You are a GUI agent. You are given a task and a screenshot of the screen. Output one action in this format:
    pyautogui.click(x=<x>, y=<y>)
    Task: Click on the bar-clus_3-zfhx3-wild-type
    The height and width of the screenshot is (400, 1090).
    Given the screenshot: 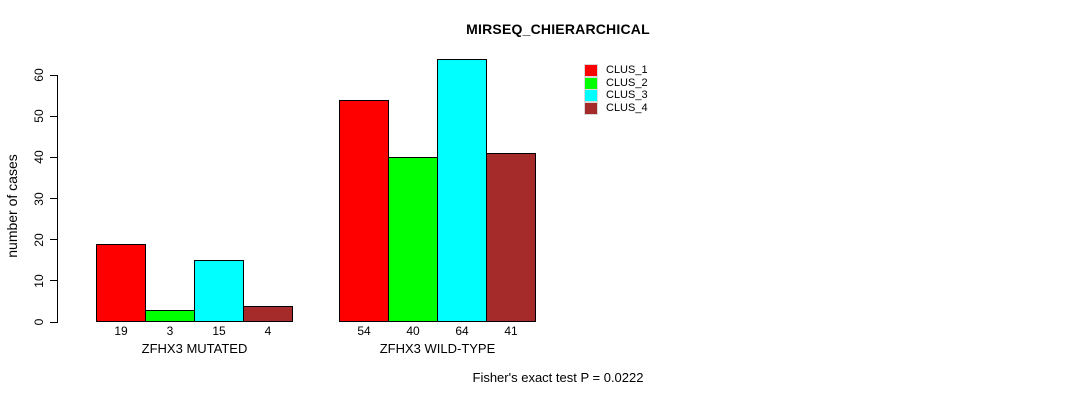 What is the action you would take?
    pyautogui.click(x=462, y=190)
    